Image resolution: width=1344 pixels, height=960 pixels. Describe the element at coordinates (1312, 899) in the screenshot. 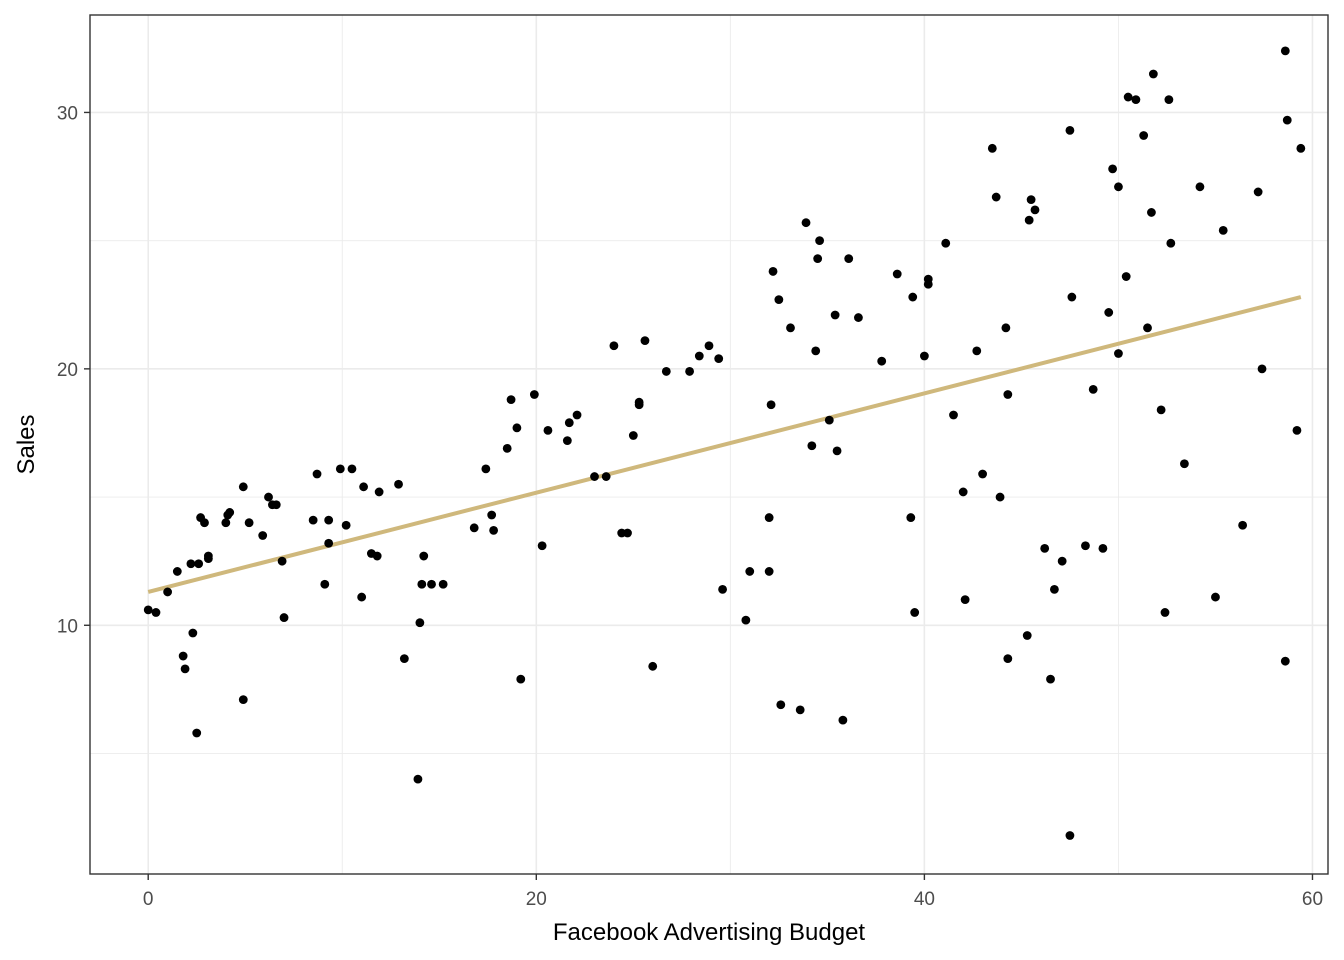

I see `x-tick-label: 60` at that location.